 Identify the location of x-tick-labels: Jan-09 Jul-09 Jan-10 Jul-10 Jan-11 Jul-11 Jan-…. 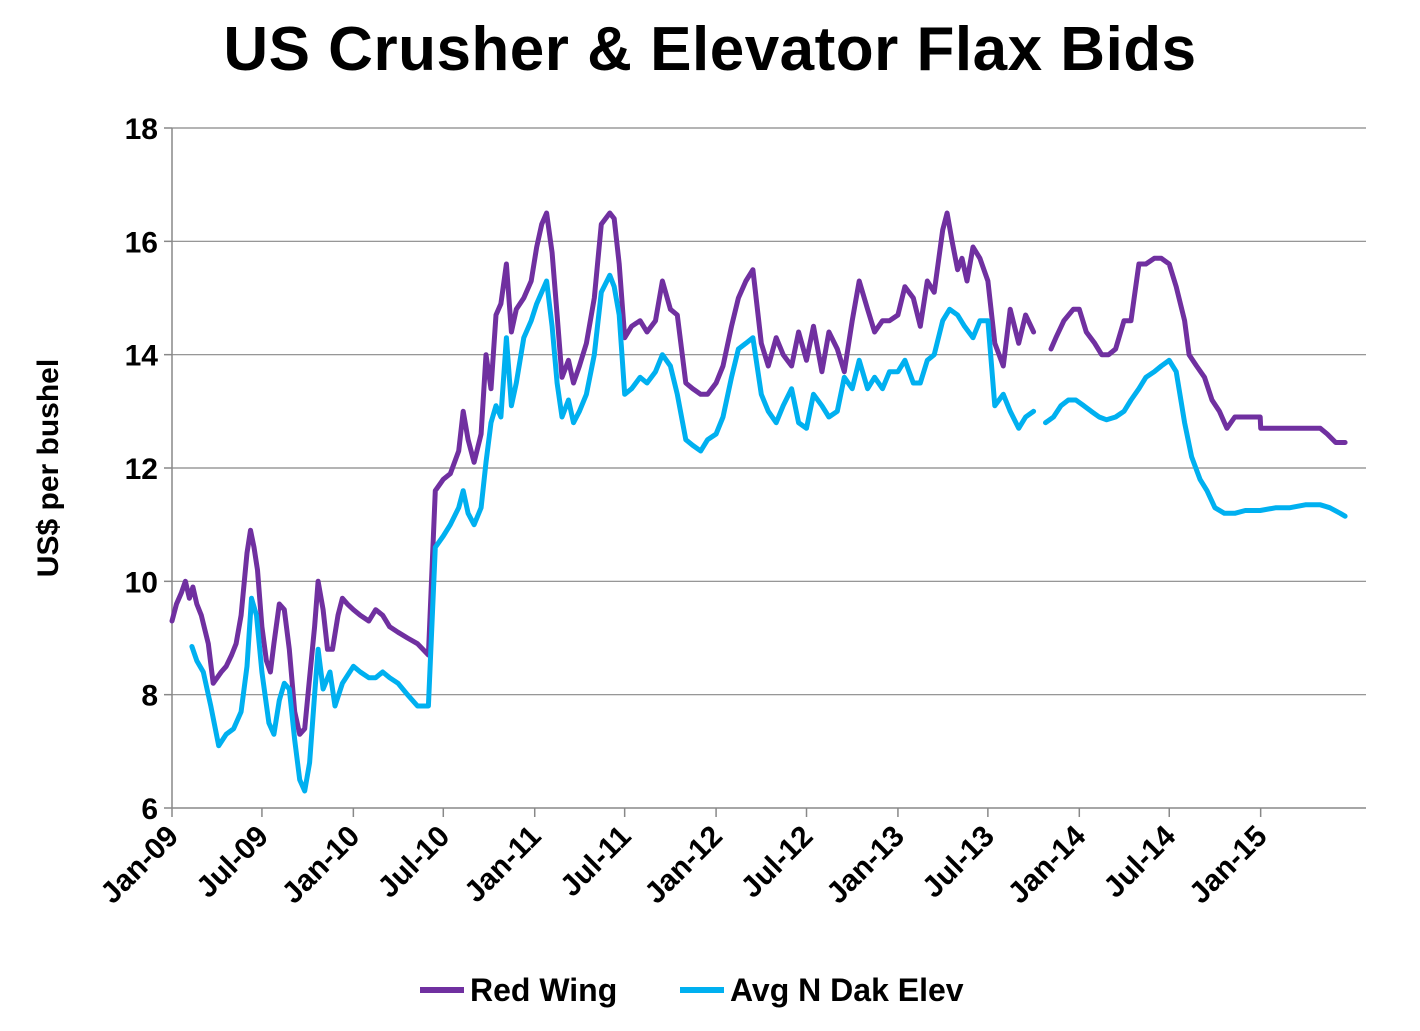
(683, 864).